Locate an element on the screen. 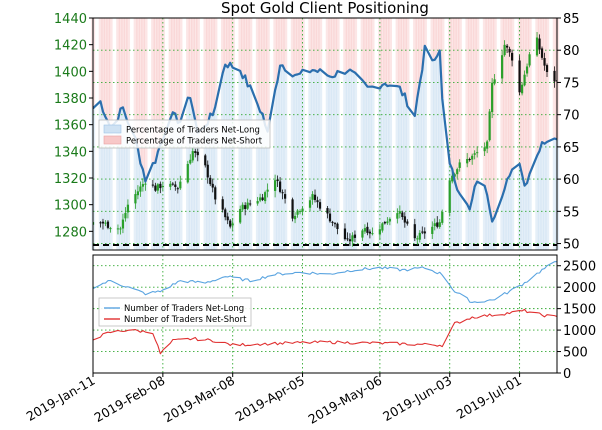 The image size is (602, 430). percentage-axis: 50 55 60 65 70 75 80 85 is located at coordinates (568, 132).